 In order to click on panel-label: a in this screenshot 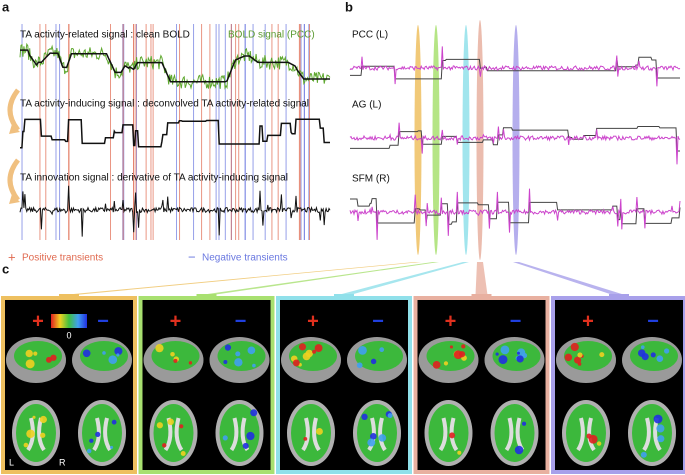, I will do `click(6, 7)`.